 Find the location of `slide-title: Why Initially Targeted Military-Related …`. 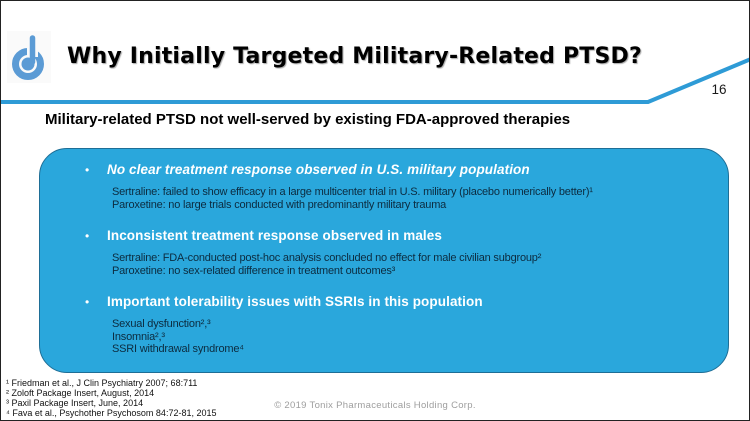

slide-title: Why Initially Targeted Military-Related … is located at coordinates (354, 56).